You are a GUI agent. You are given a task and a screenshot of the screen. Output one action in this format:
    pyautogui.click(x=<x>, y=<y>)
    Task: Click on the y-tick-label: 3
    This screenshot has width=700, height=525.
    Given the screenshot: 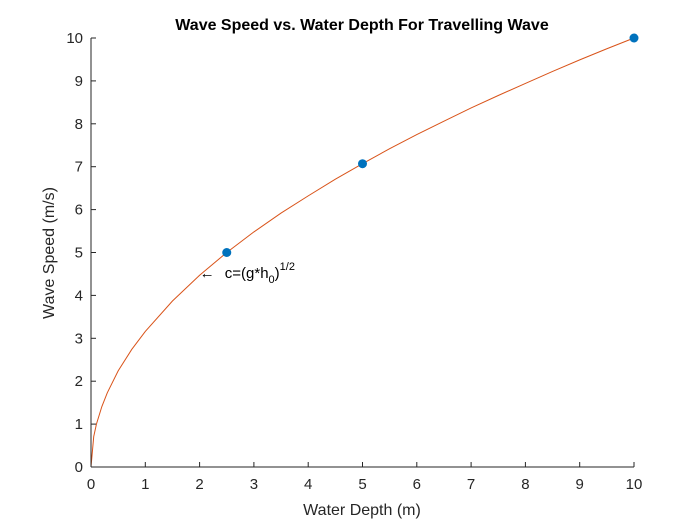 What is the action you would take?
    pyautogui.click(x=79, y=338)
    